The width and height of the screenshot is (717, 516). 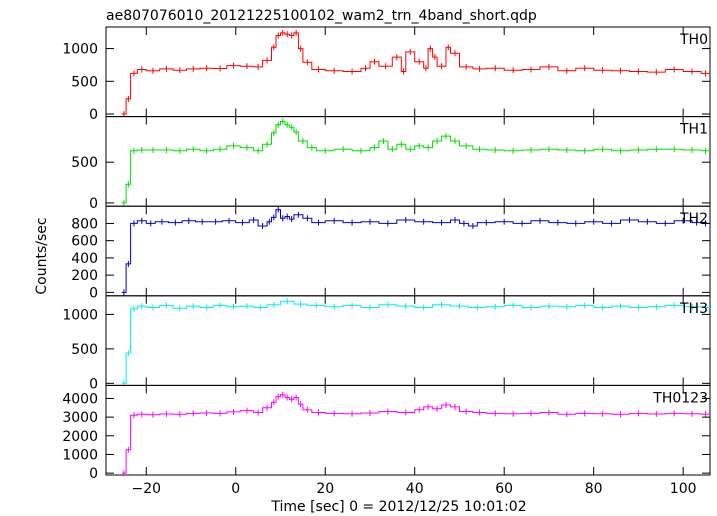 What do you see at coordinates (415, 251) in the screenshot?
I see `series-line-th2` at bounding box center [415, 251].